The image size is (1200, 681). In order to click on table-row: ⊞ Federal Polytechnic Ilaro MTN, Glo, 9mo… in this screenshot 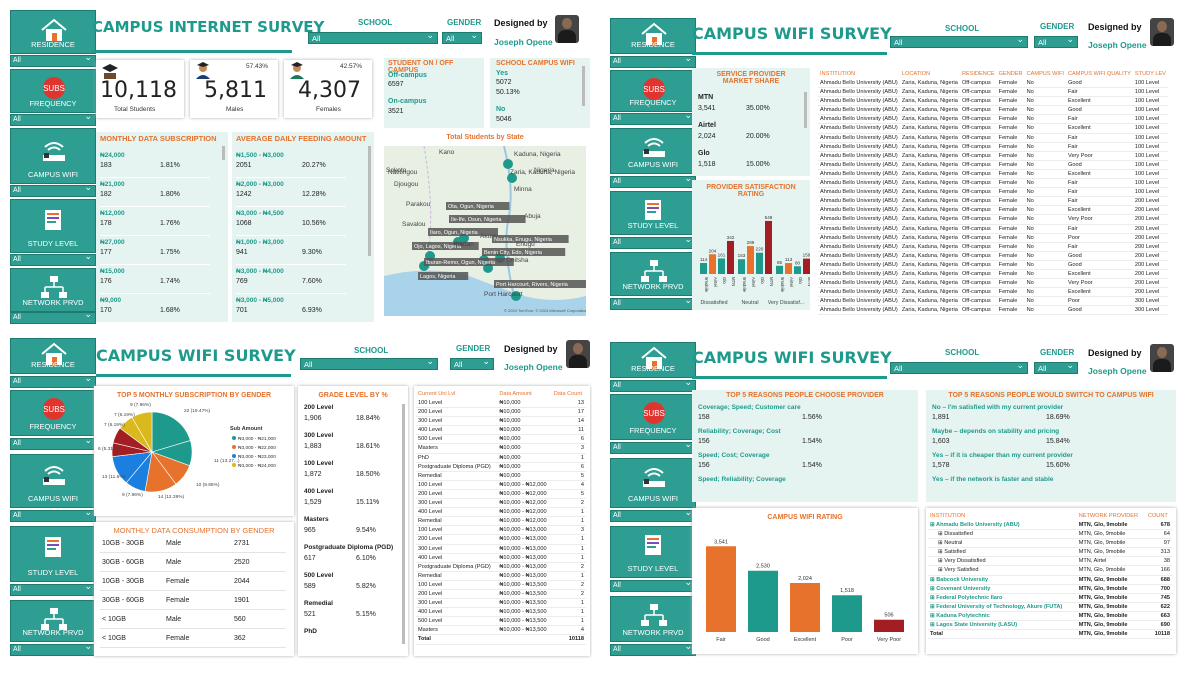, I will do `click(1050, 598)`.